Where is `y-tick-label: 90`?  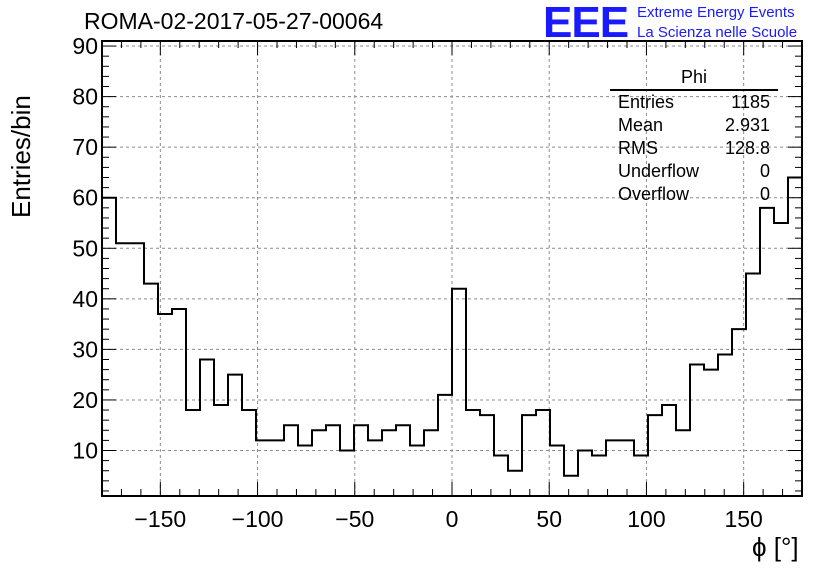
y-tick-label: 90 is located at coordinates (85, 46).